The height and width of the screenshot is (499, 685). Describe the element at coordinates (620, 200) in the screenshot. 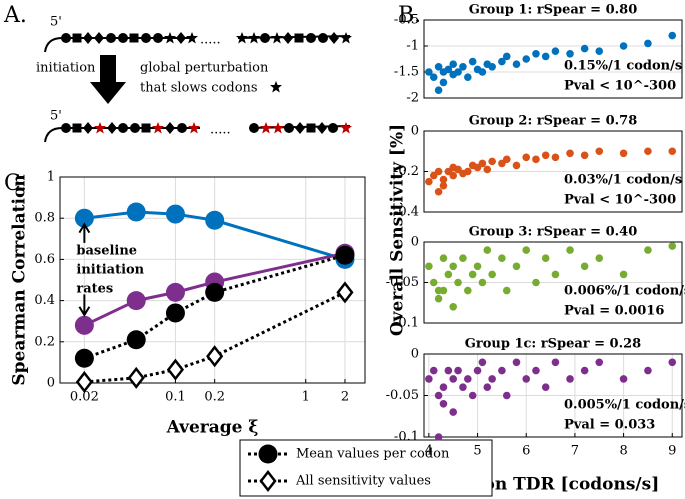

I see `annotation: Pval < 10^-300` at that location.